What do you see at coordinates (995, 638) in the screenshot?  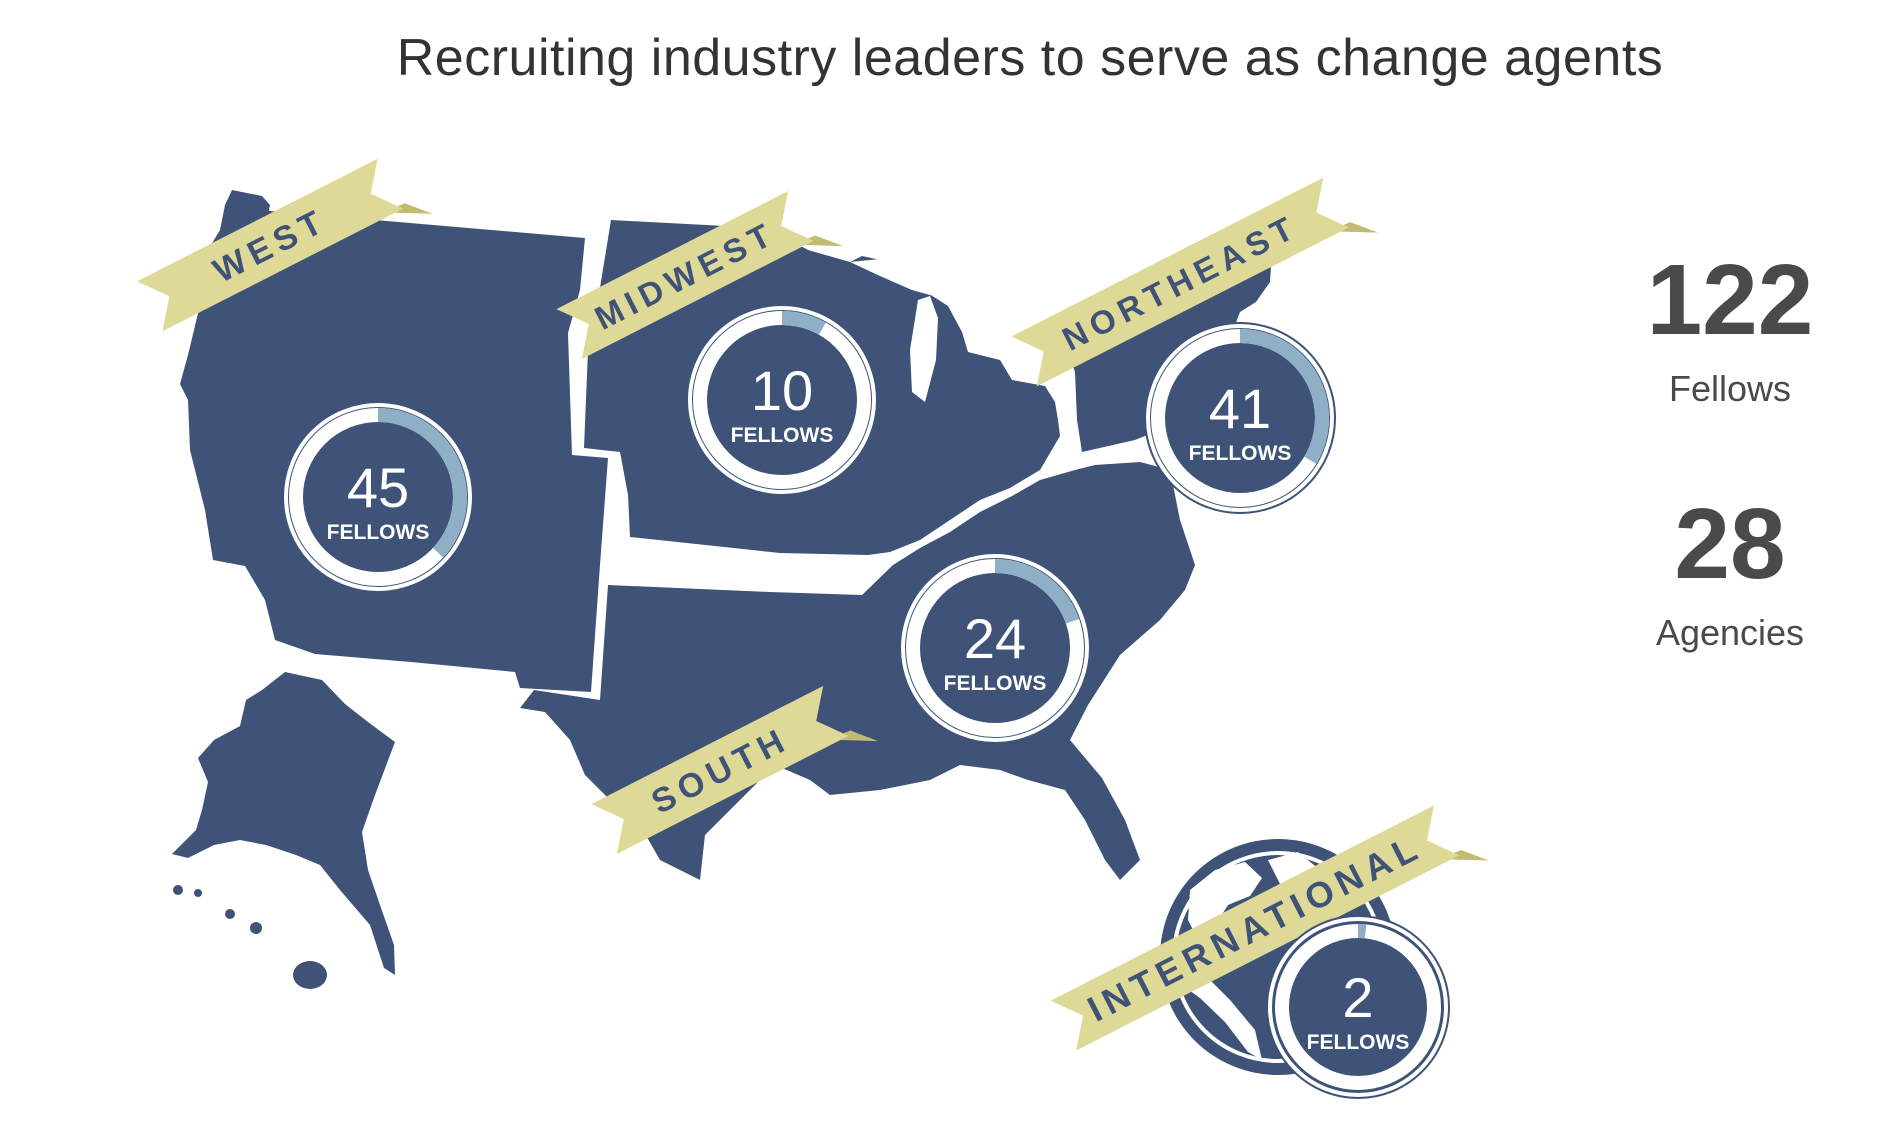 I see `badge-count: 24` at bounding box center [995, 638].